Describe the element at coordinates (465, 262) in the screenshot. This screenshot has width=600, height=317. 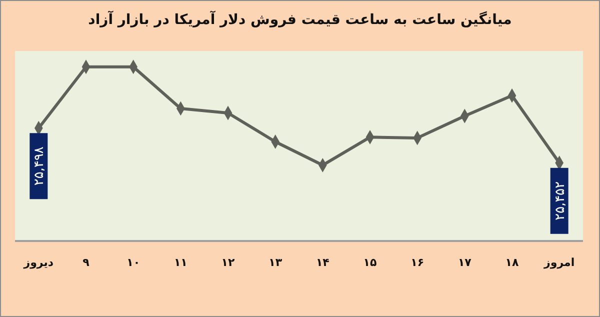
I see `x-tick-label: ۱۷` at that location.